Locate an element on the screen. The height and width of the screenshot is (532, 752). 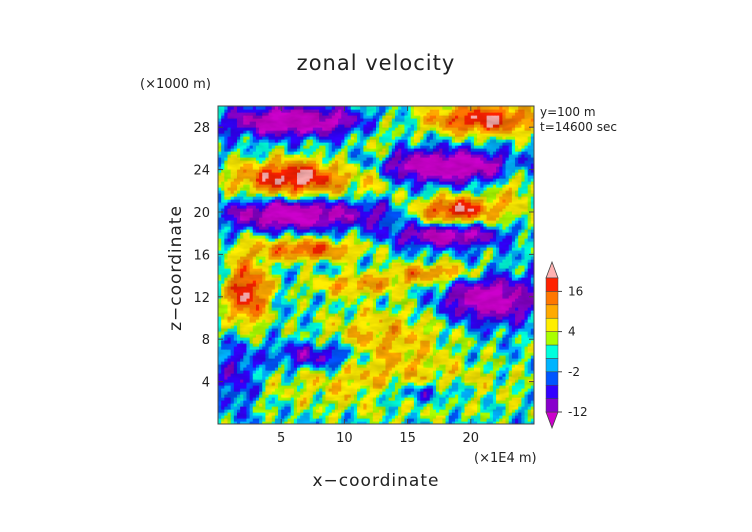
chart-title: zonal velocity is located at coordinates (376, 63).